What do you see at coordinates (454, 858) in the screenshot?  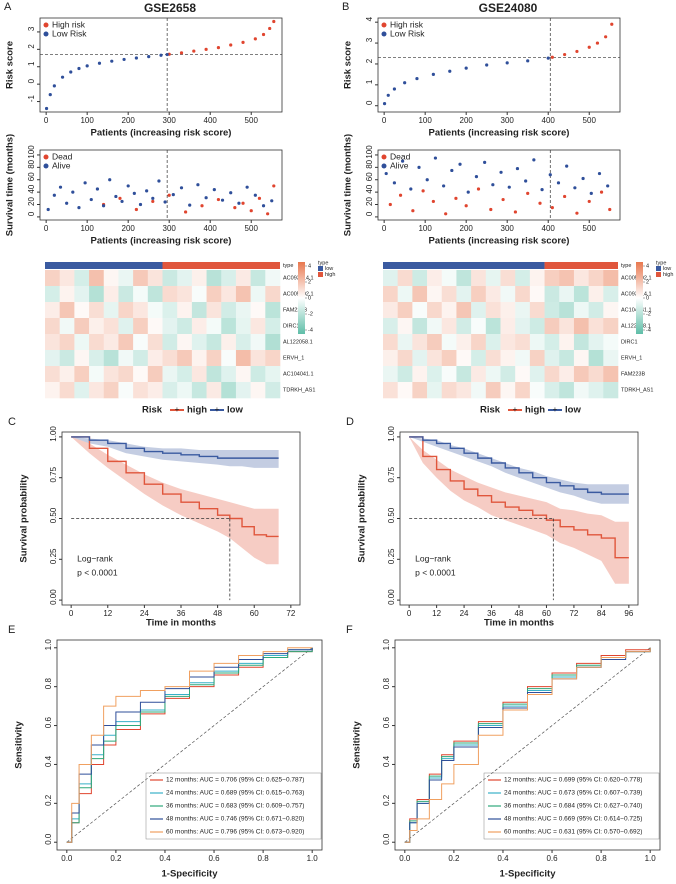 I see `x-tick-label: 0.2` at bounding box center [454, 858].